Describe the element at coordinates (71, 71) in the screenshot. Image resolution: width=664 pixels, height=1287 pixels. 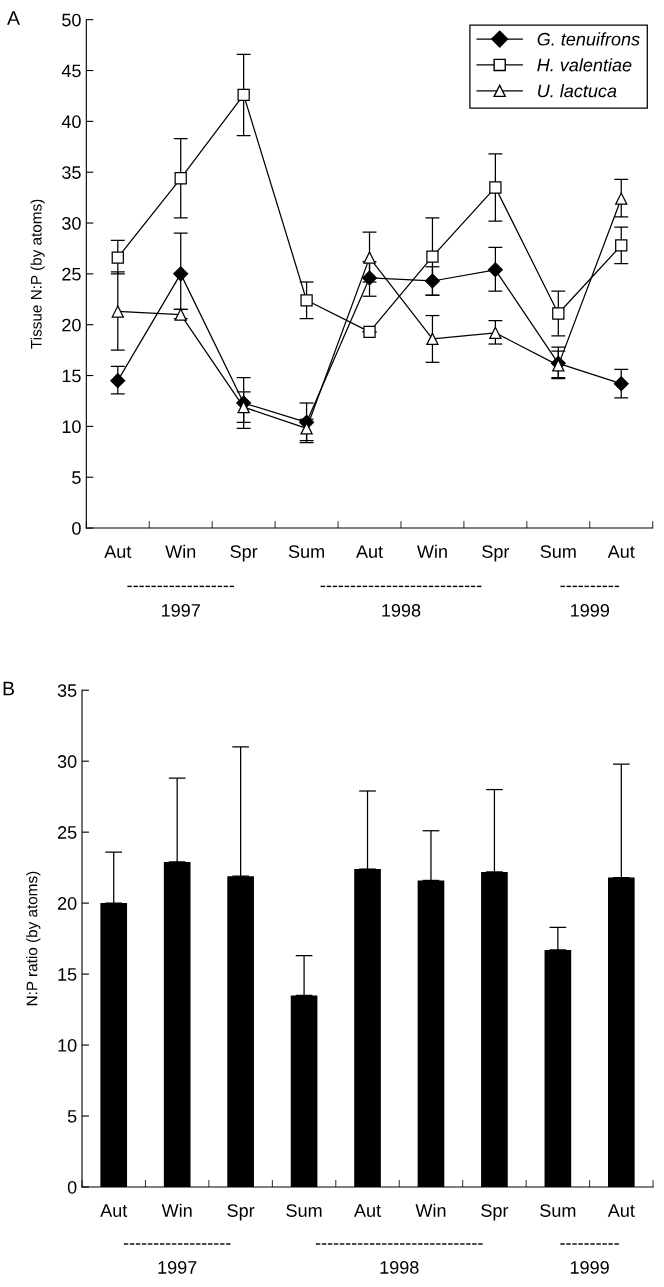
I see `y-tick-label: 45` at that location.